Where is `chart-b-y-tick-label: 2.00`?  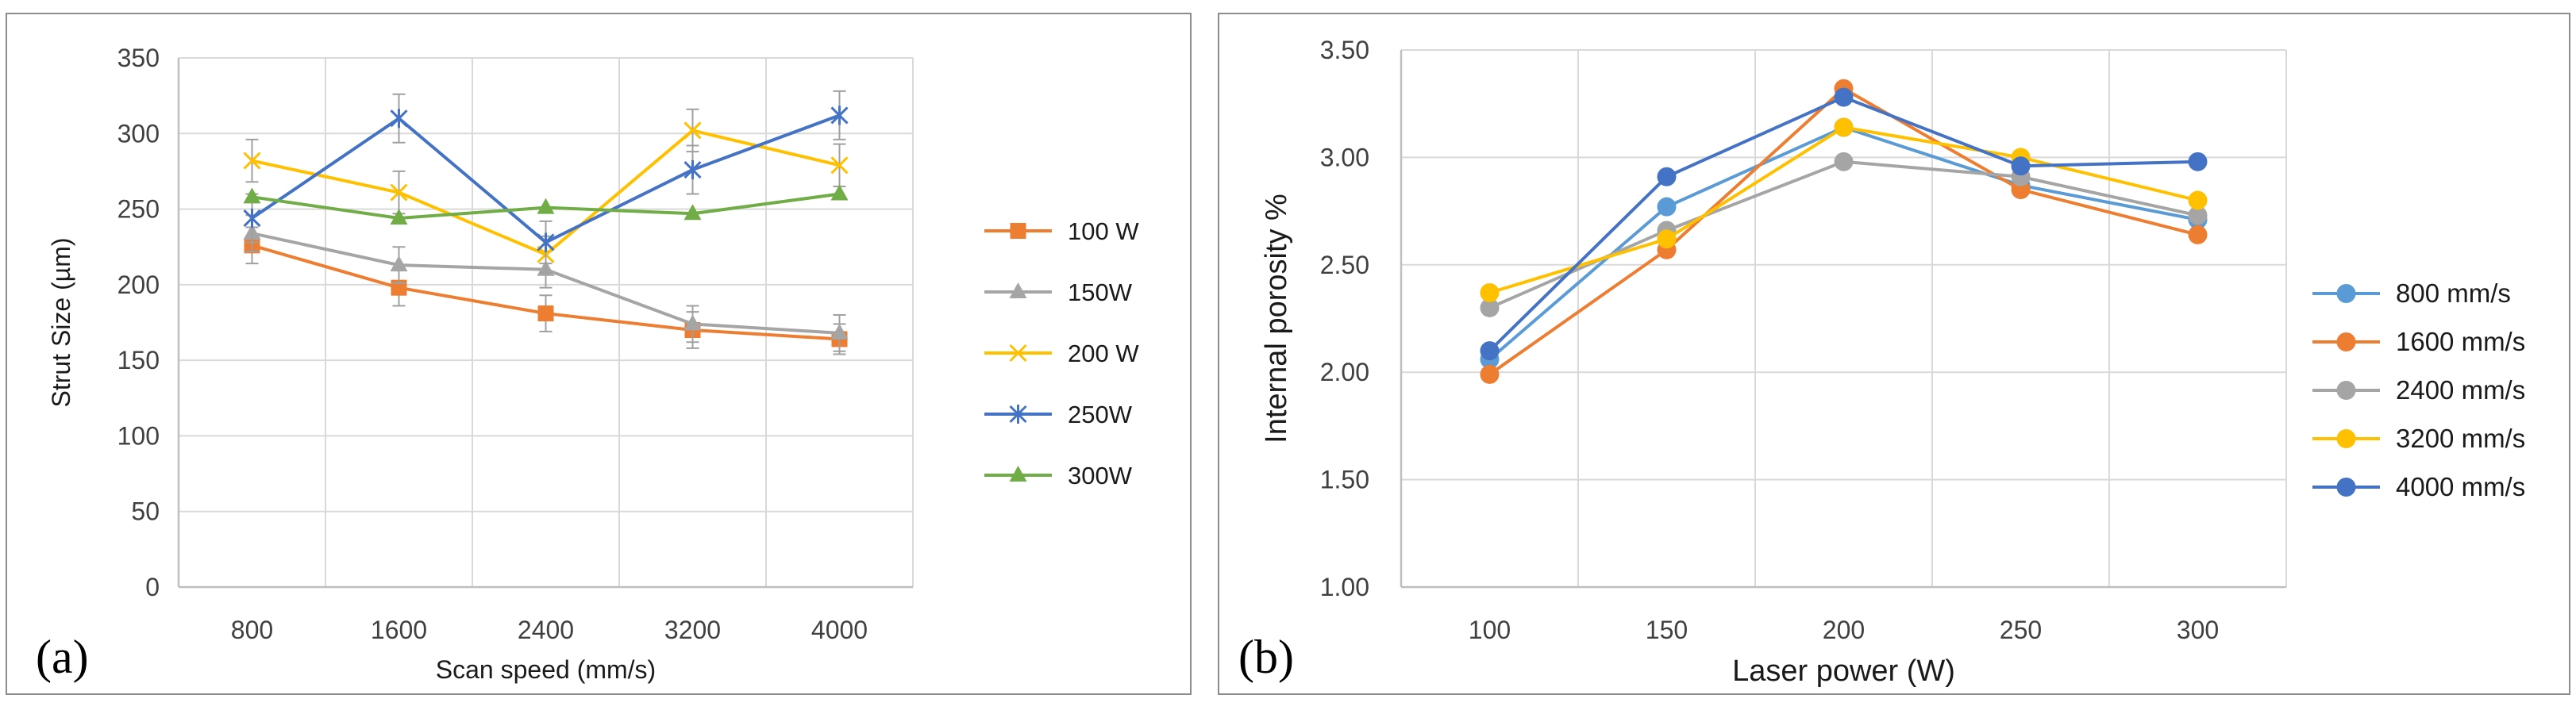
chart-b-y-tick-label: 2.00 is located at coordinates (1344, 372).